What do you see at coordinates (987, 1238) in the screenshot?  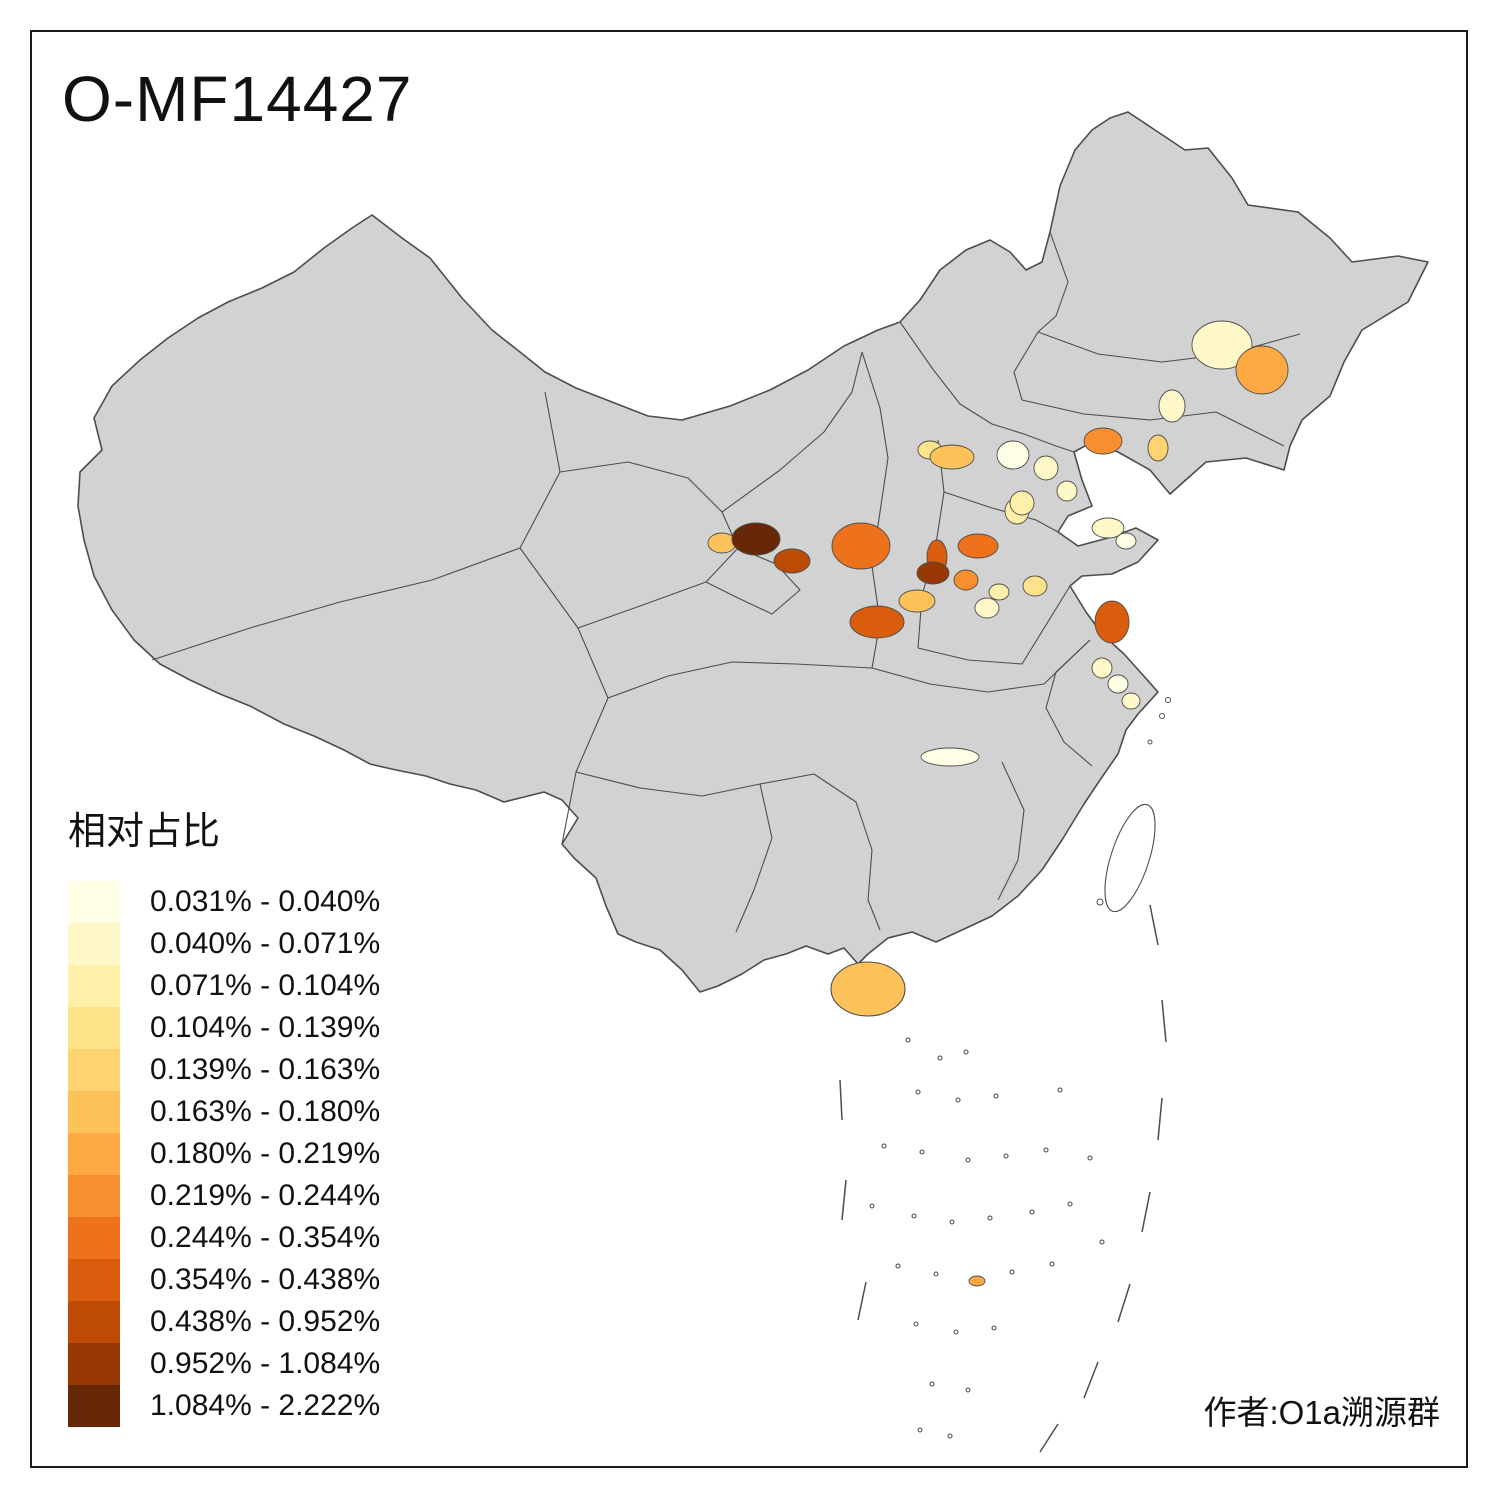 I see `south-china-sea-islands` at bounding box center [987, 1238].